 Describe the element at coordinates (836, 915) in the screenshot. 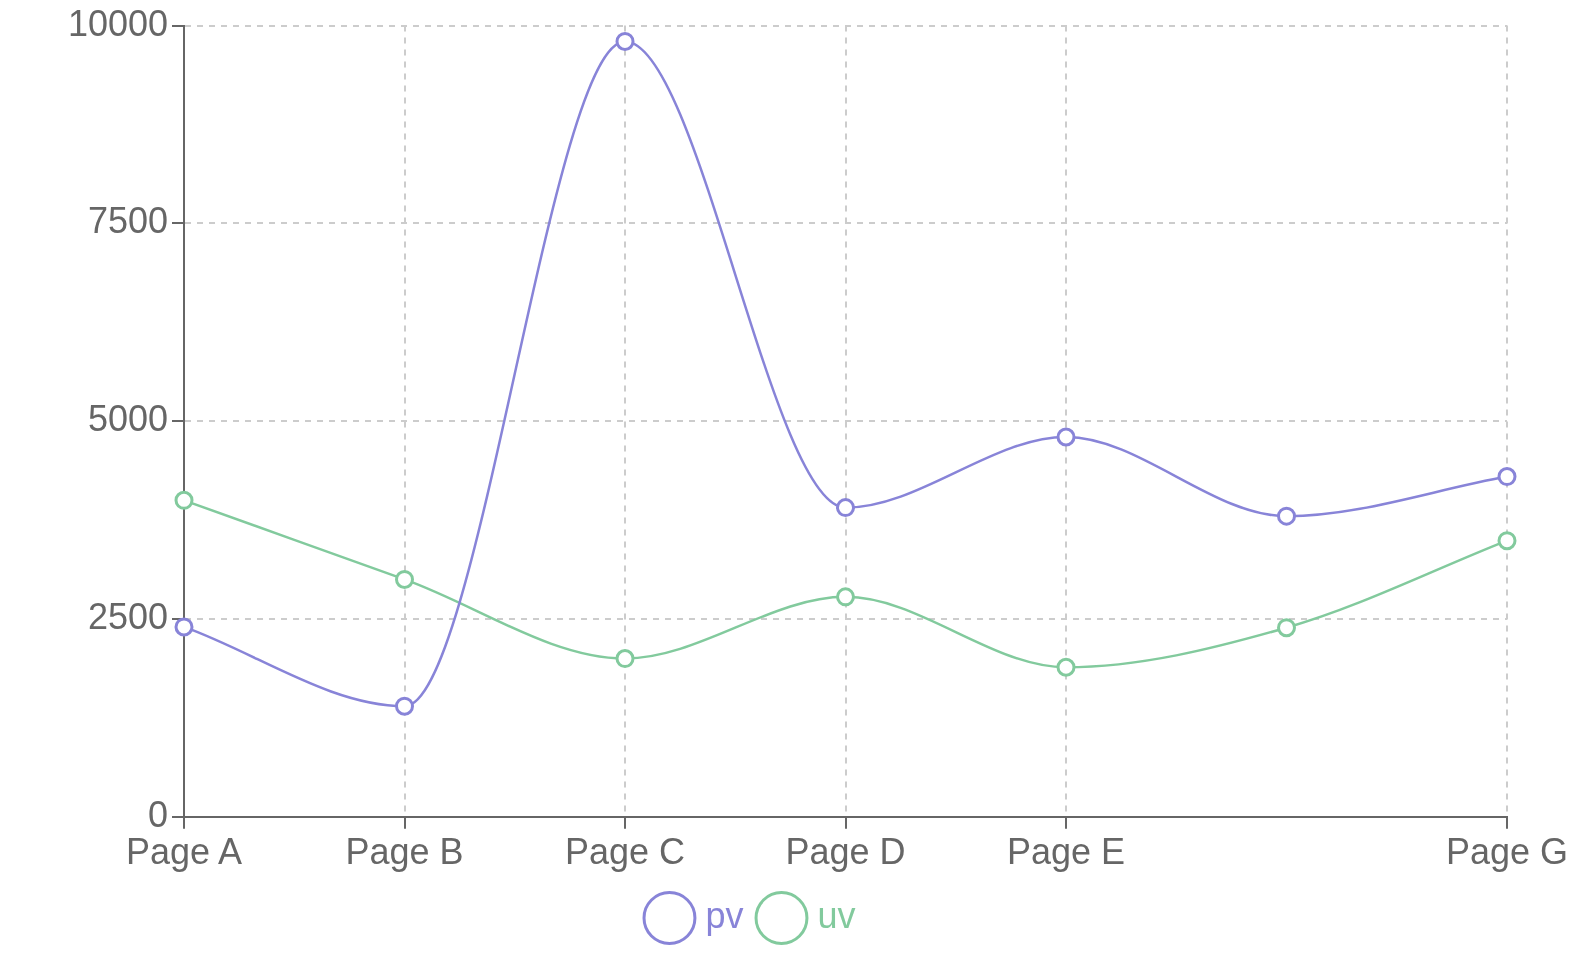

I see `legend-label: uv` at that location.